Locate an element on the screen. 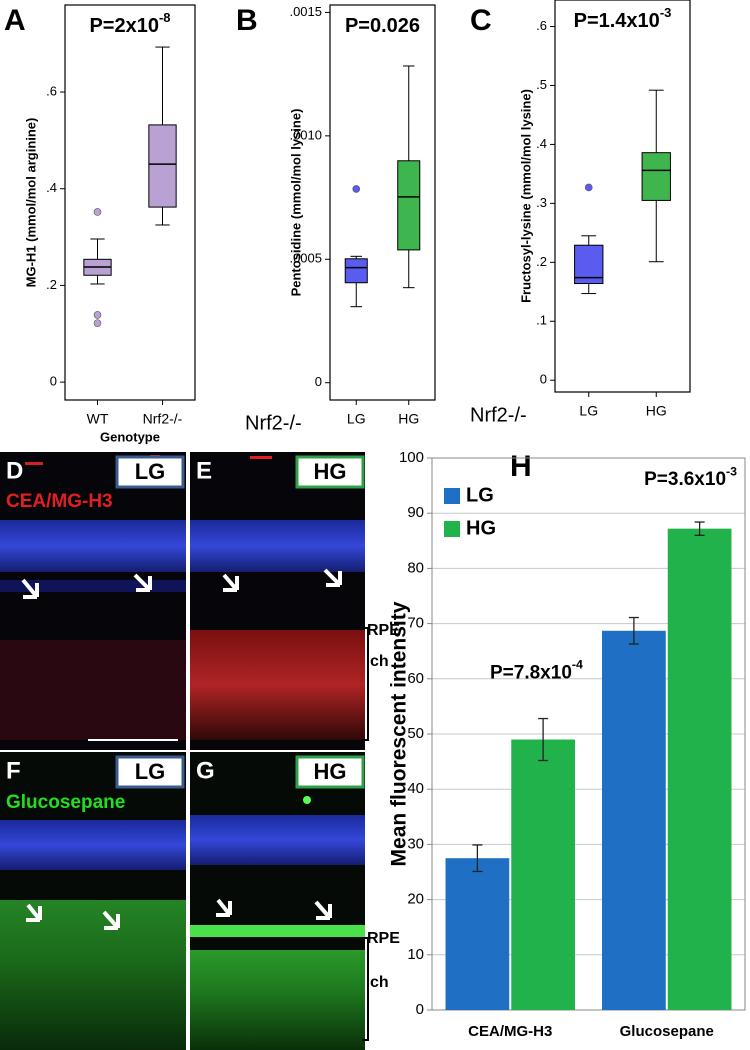 This screenshot has height=1050, width=750. panel-letter: F is located at coordinates (13, 770).